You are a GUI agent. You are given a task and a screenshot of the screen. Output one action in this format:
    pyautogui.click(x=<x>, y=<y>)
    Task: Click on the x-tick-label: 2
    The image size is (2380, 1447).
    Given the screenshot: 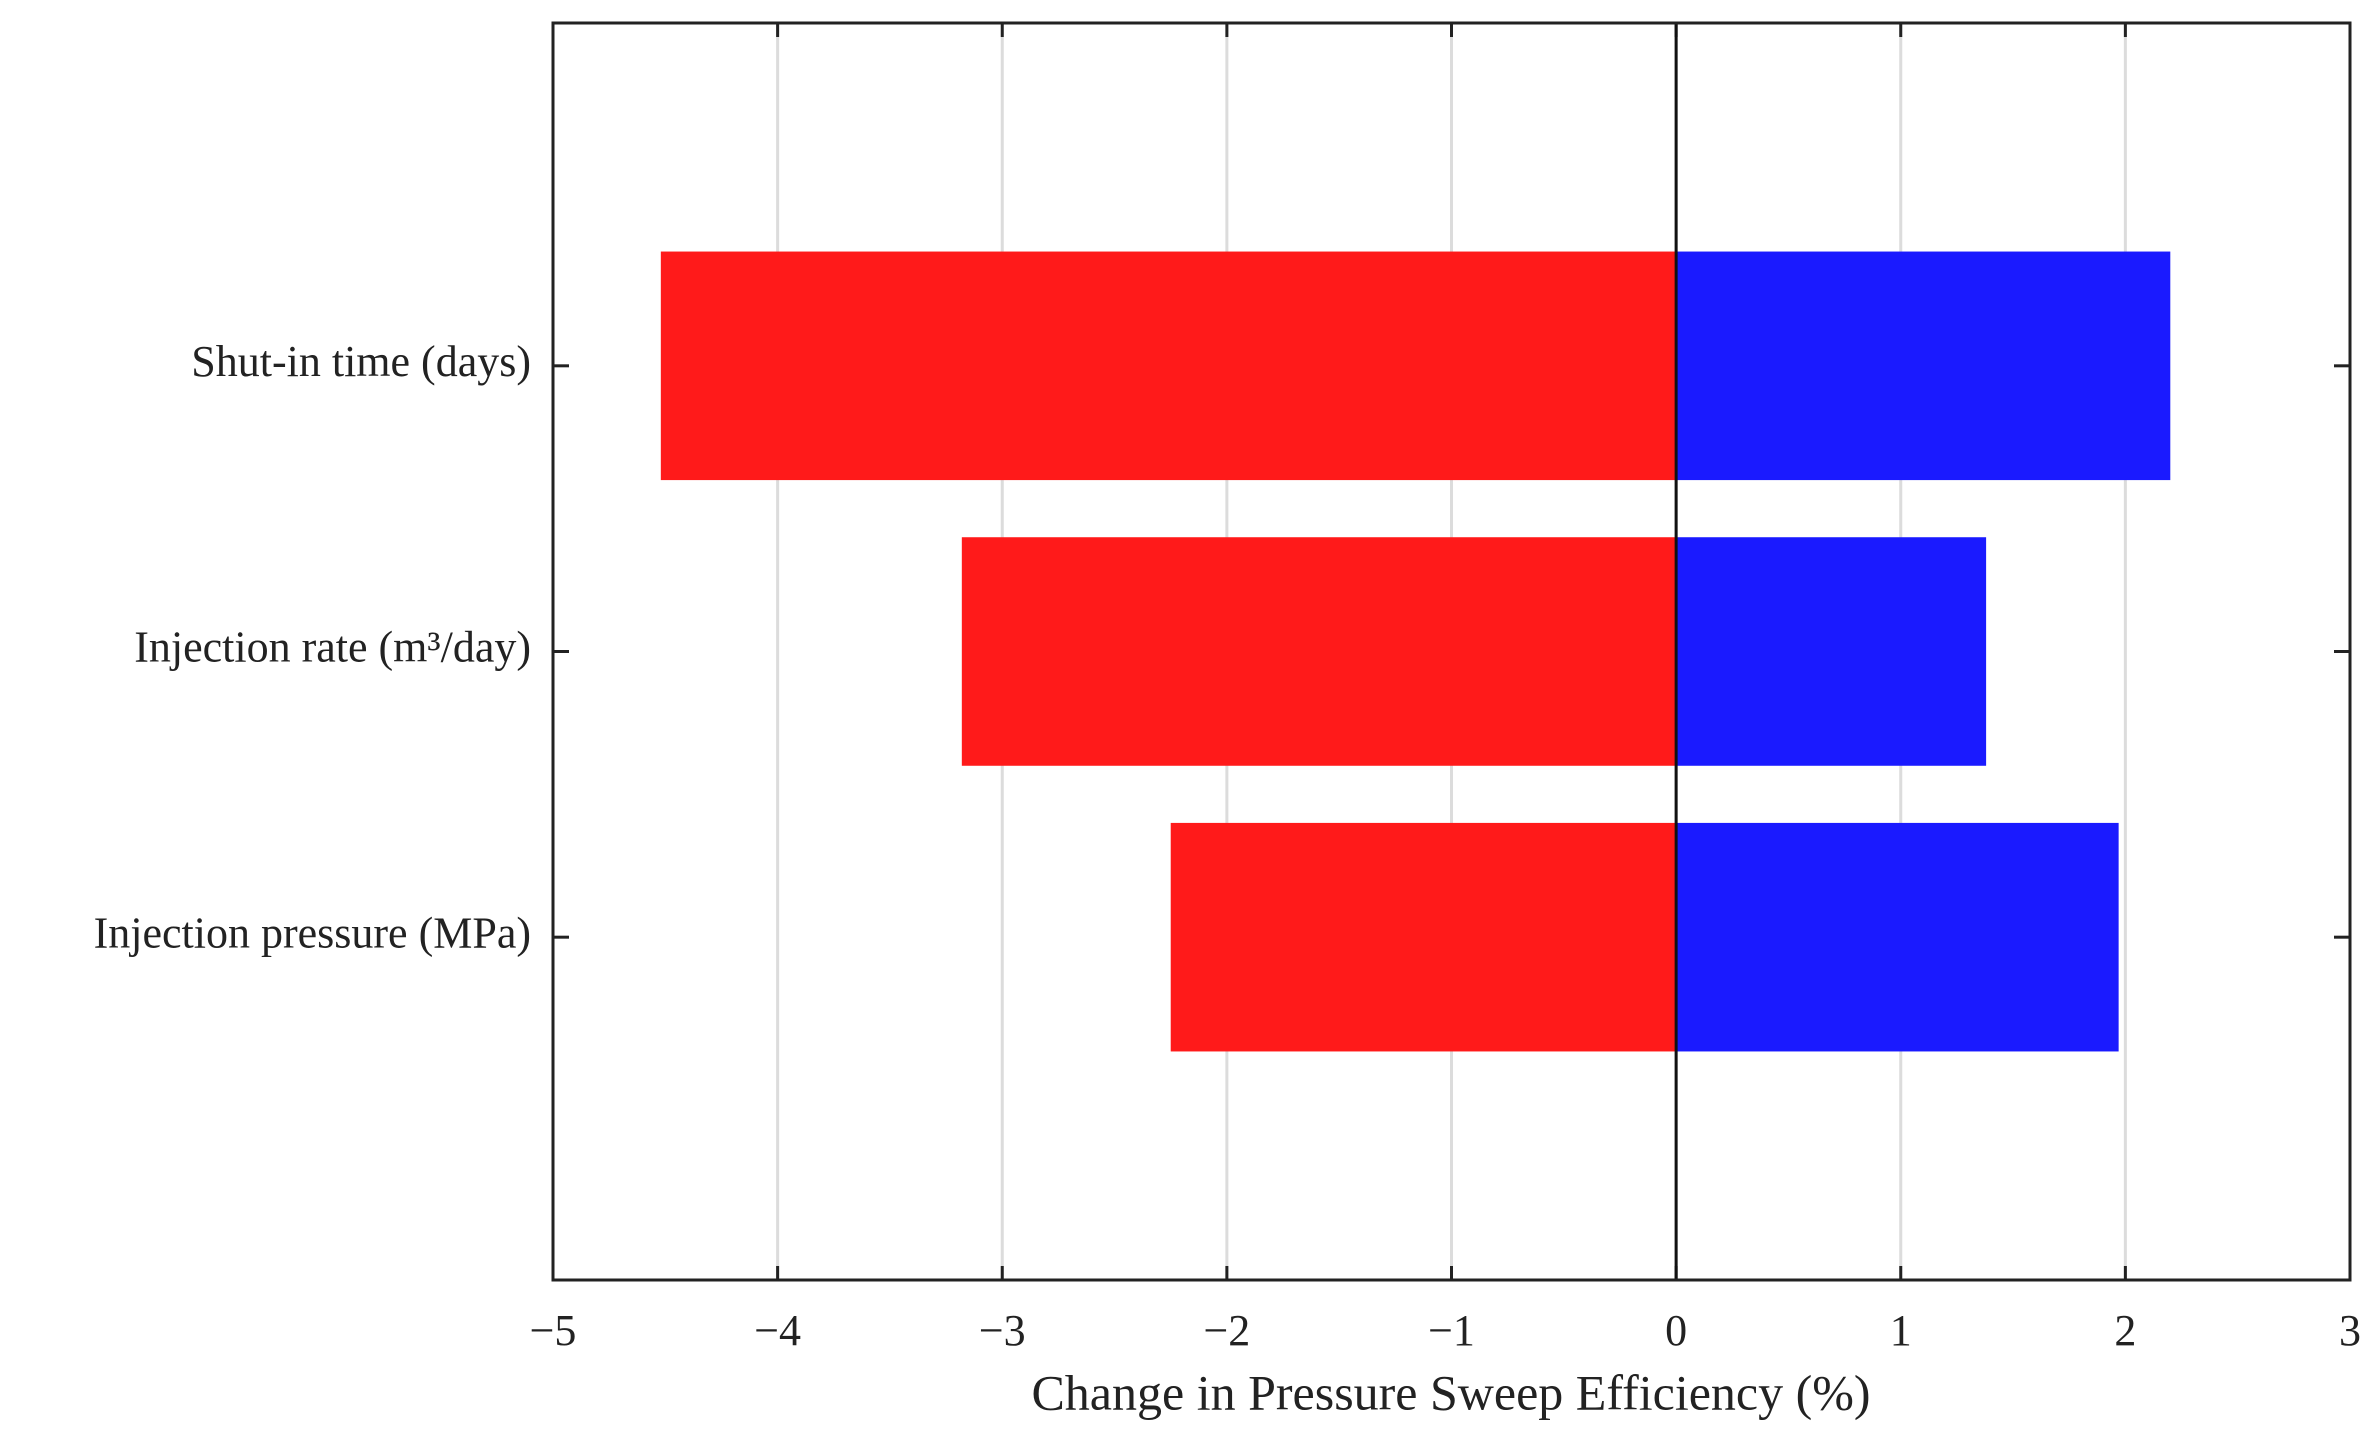 What is the action you would take?
    pyautogui.click(x=2125, y=1330)
    